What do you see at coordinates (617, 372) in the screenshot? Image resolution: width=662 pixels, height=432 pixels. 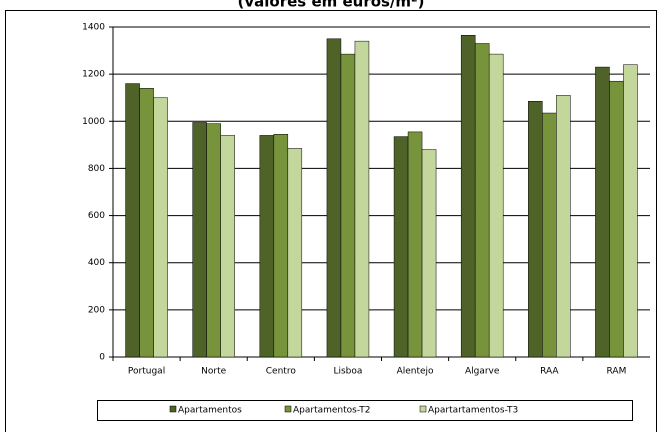 I see `x-tick-label: RAM` at bounding box center [617, 372].